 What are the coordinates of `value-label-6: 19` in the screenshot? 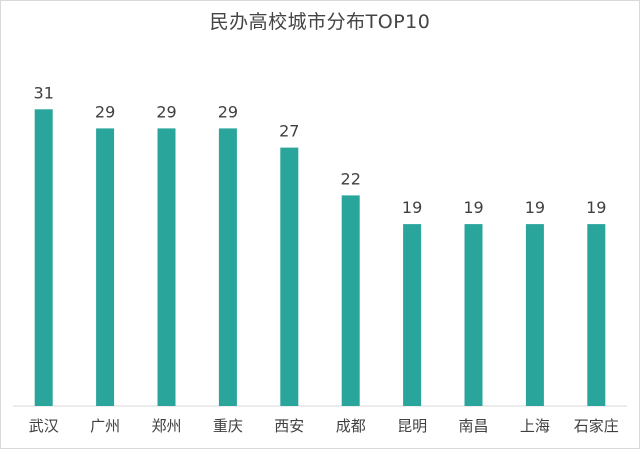 It's located at (412, 207).